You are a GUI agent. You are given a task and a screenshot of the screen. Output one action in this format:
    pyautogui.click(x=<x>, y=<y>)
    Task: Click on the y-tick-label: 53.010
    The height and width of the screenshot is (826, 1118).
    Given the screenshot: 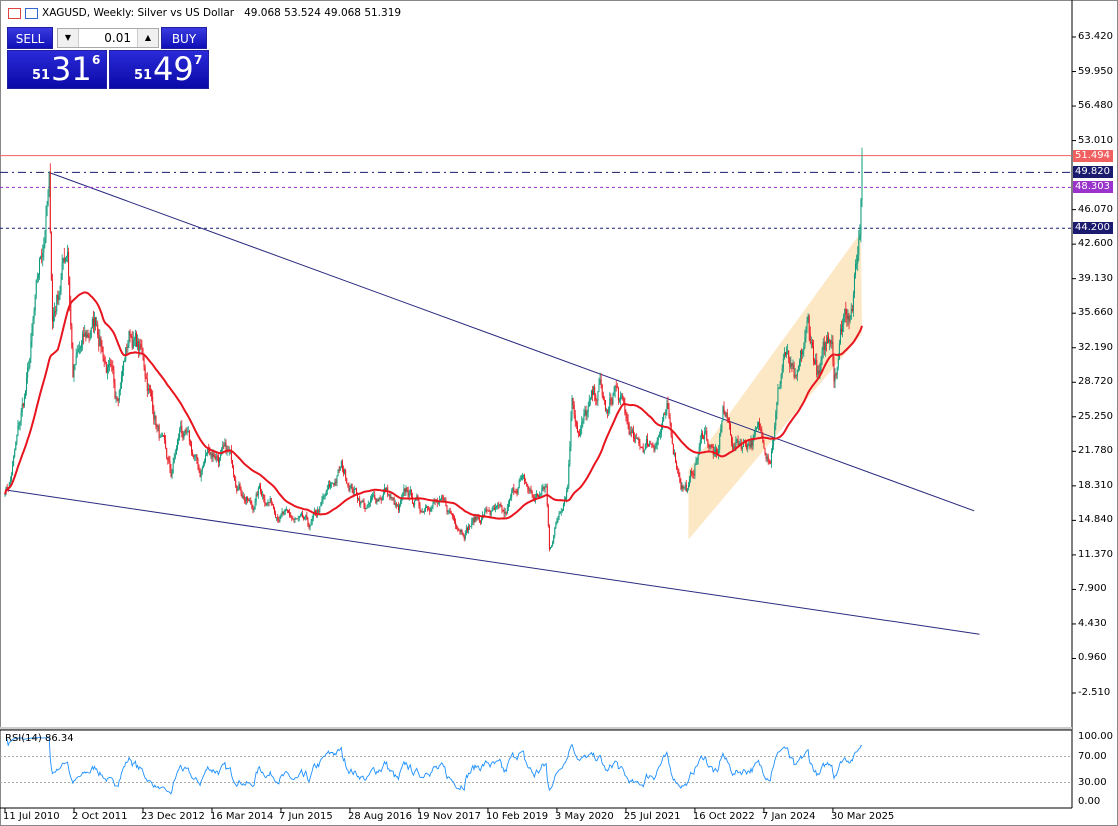 What is the action you would take?
    pyautogui.click(x=1095, y=140)
    